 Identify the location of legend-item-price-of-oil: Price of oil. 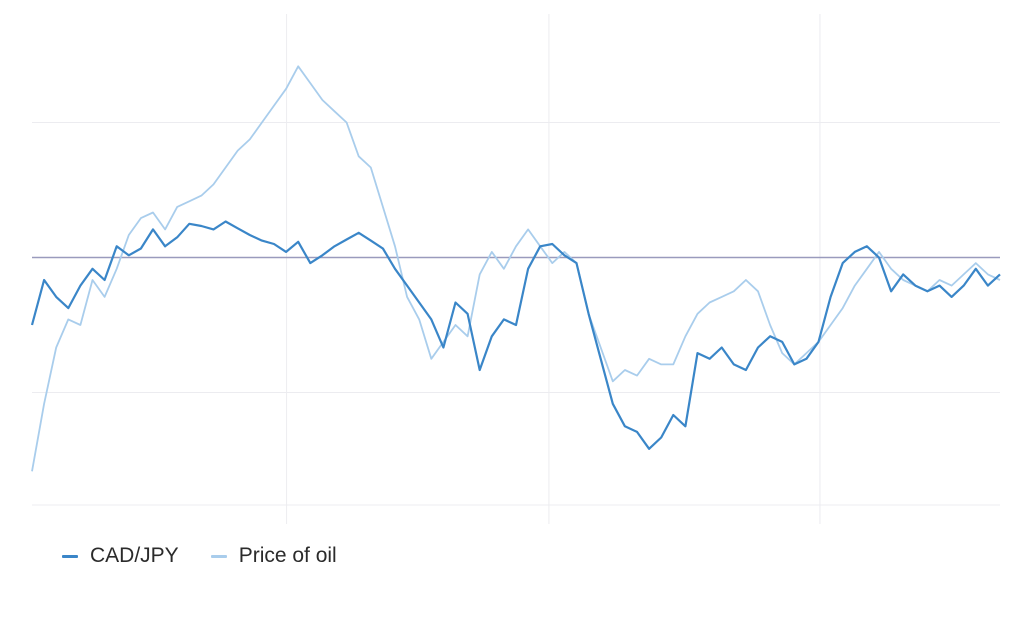
(273, 556).